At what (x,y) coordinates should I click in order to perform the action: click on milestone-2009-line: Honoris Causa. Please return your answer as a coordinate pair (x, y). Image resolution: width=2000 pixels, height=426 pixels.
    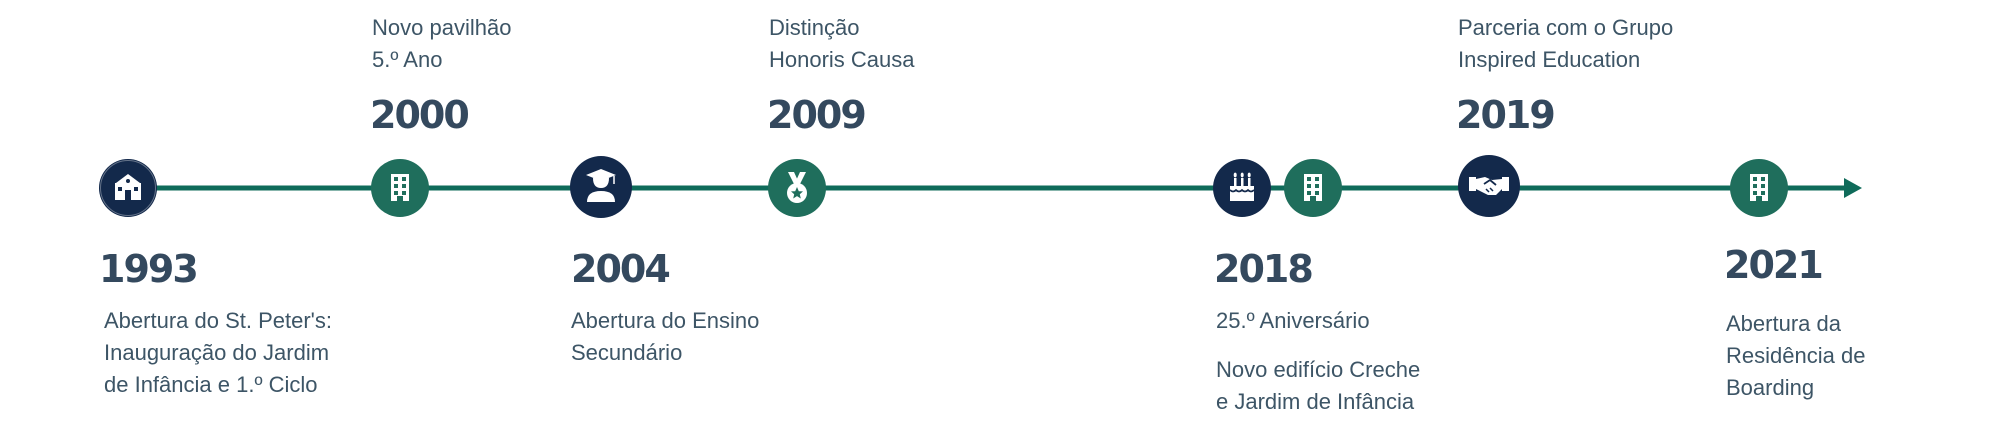
    Looking at the image, I should click on (842, 59).